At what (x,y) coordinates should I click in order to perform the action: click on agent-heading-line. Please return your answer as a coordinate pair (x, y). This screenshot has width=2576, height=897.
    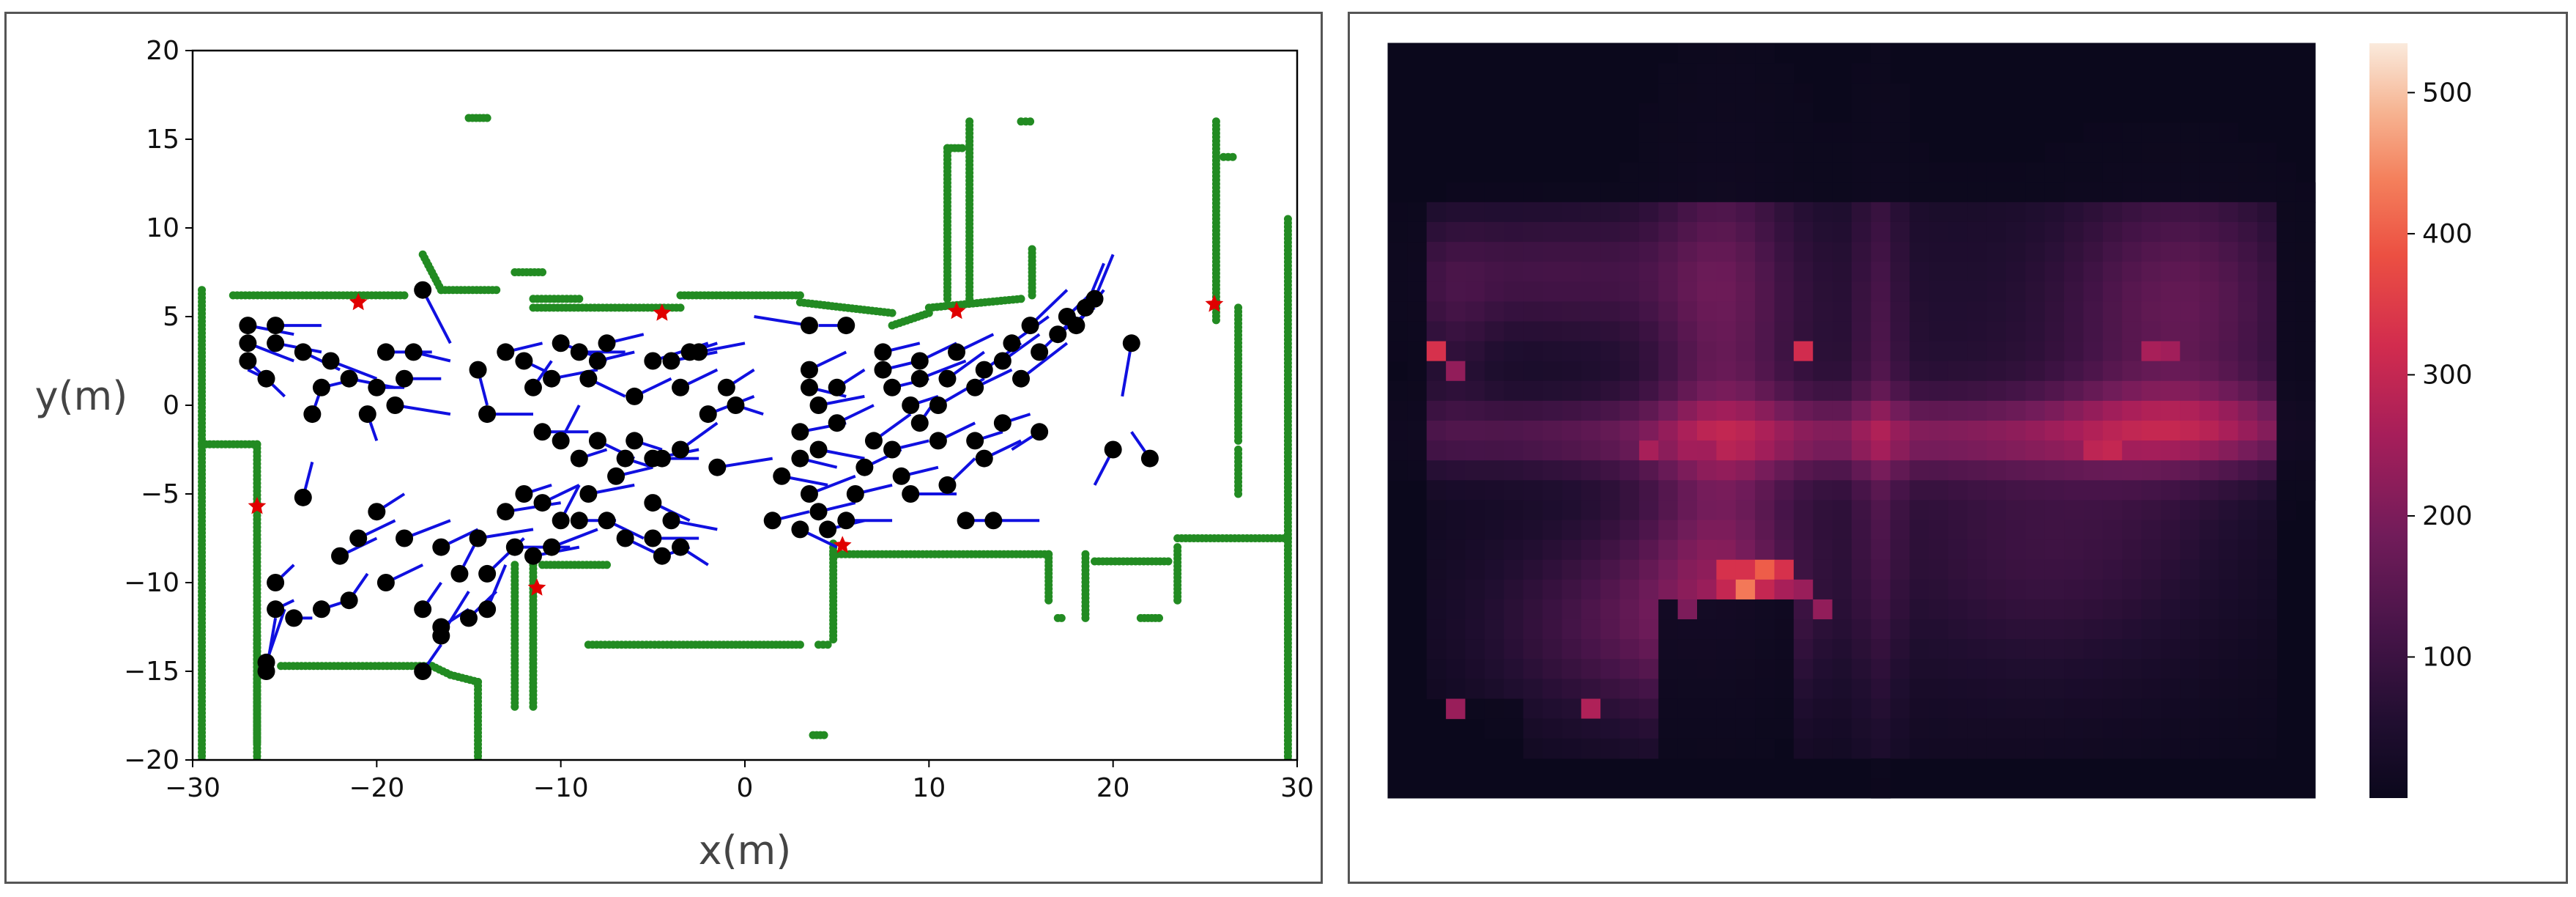
    Looking at the image, I should click on (423, 410).